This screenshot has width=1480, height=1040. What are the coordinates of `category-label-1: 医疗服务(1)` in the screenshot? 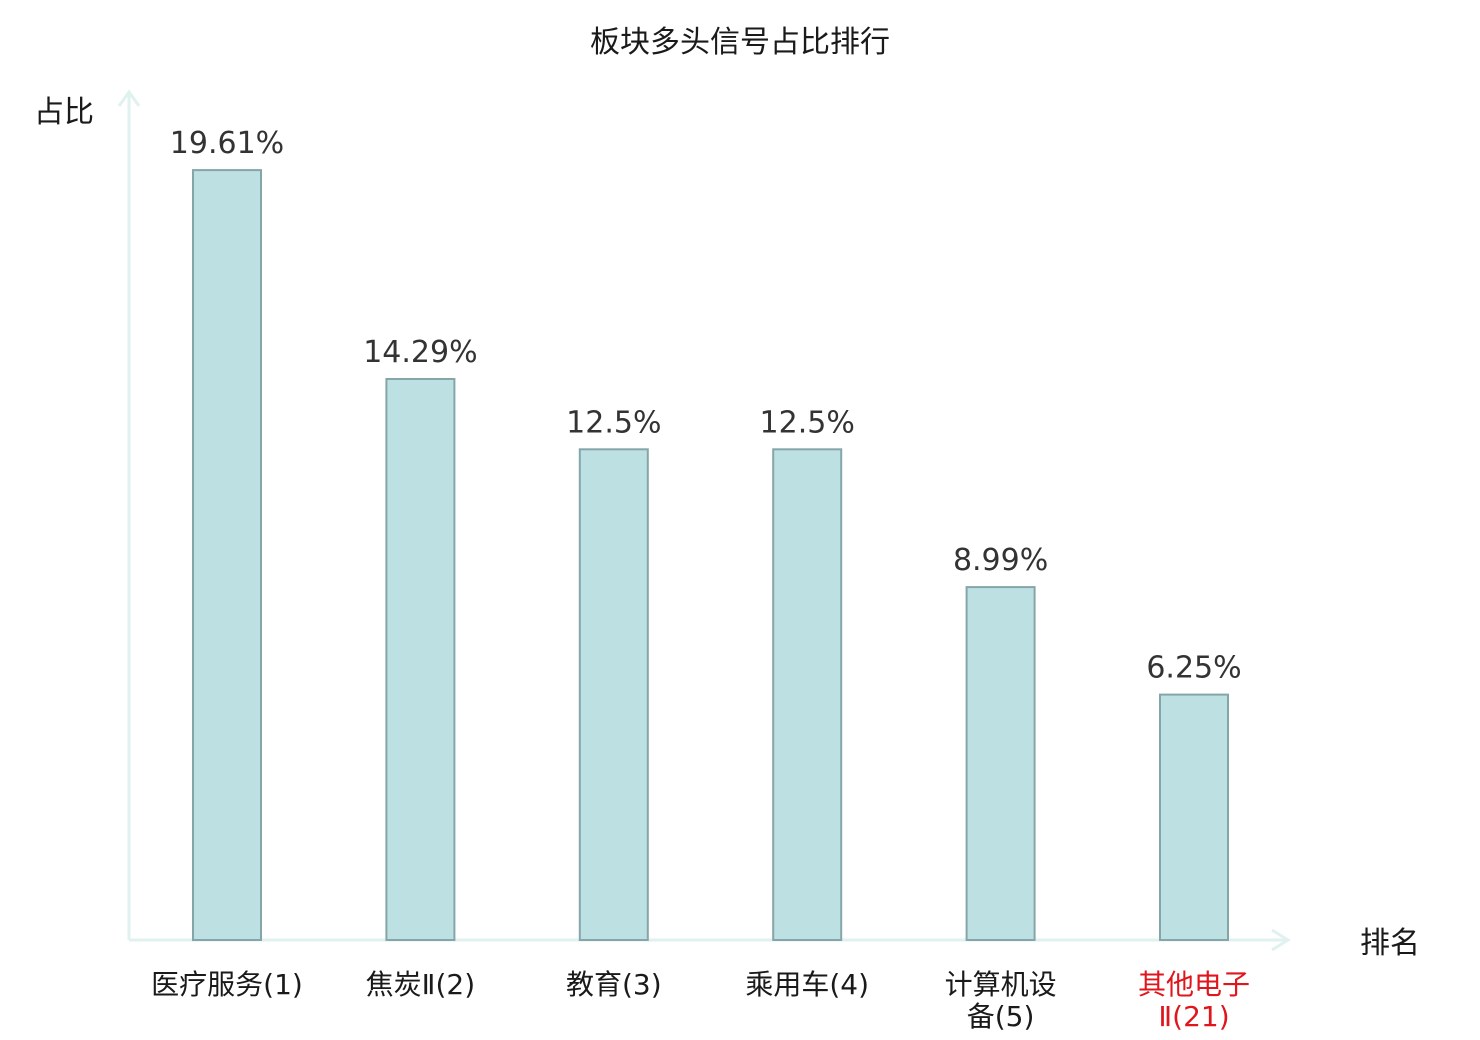 It's located at (227, 984).